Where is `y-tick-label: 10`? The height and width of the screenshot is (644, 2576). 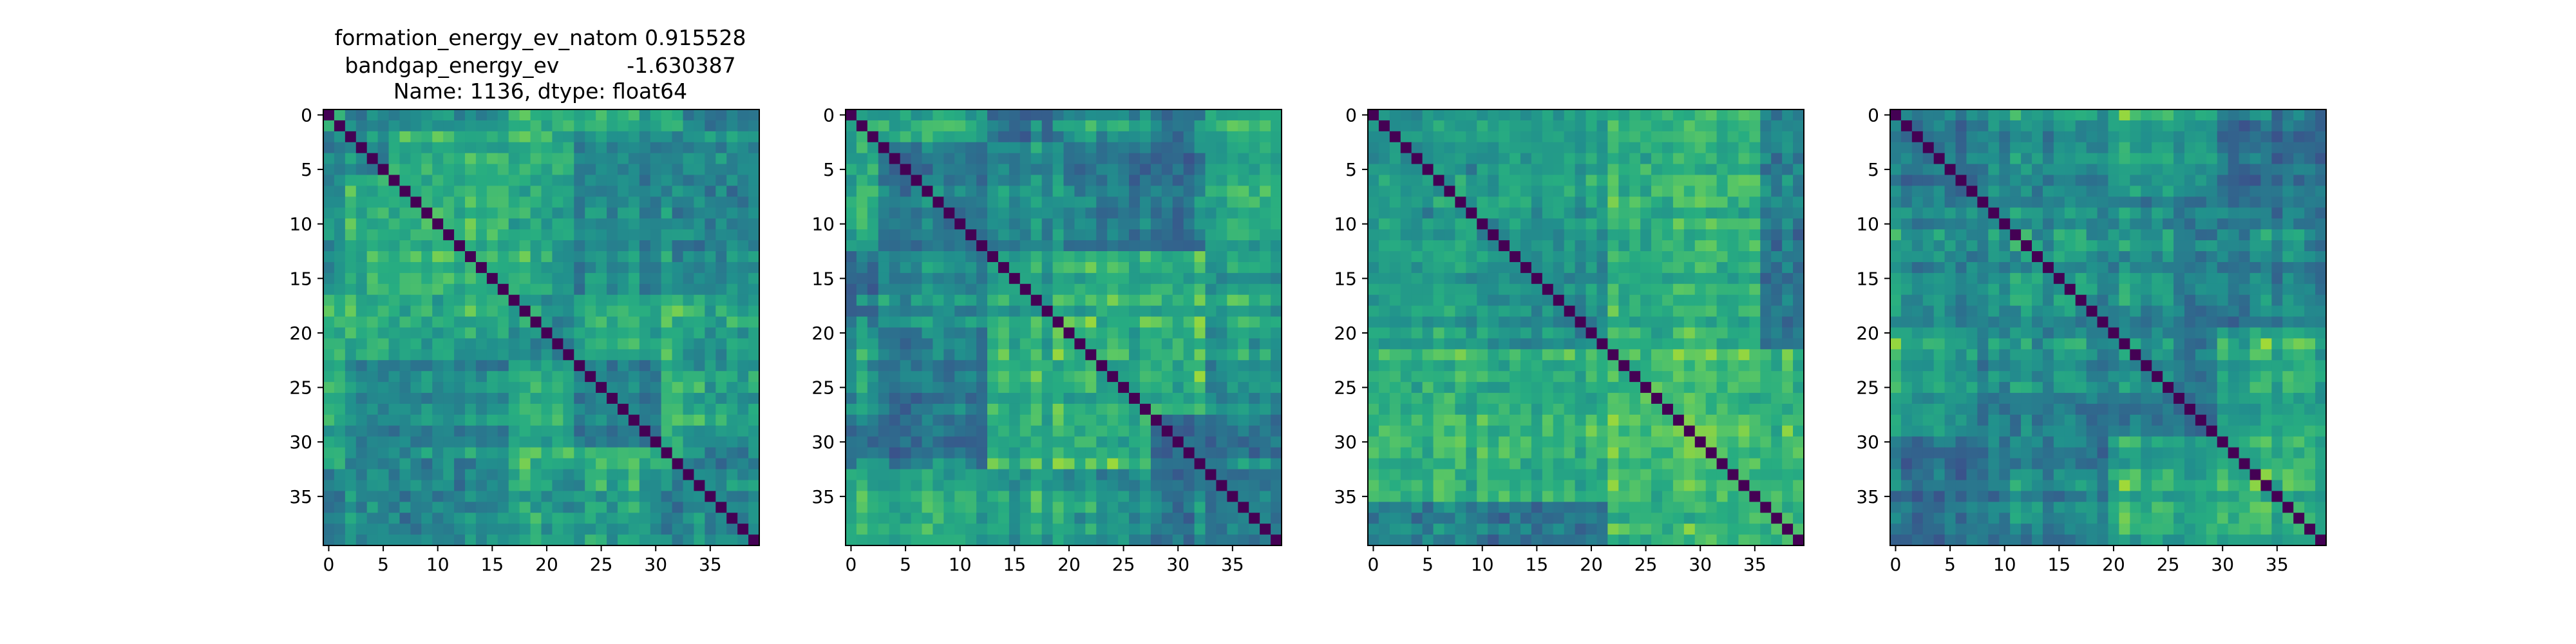 y-tick-label: 10 is located at coordinates (301, 224).